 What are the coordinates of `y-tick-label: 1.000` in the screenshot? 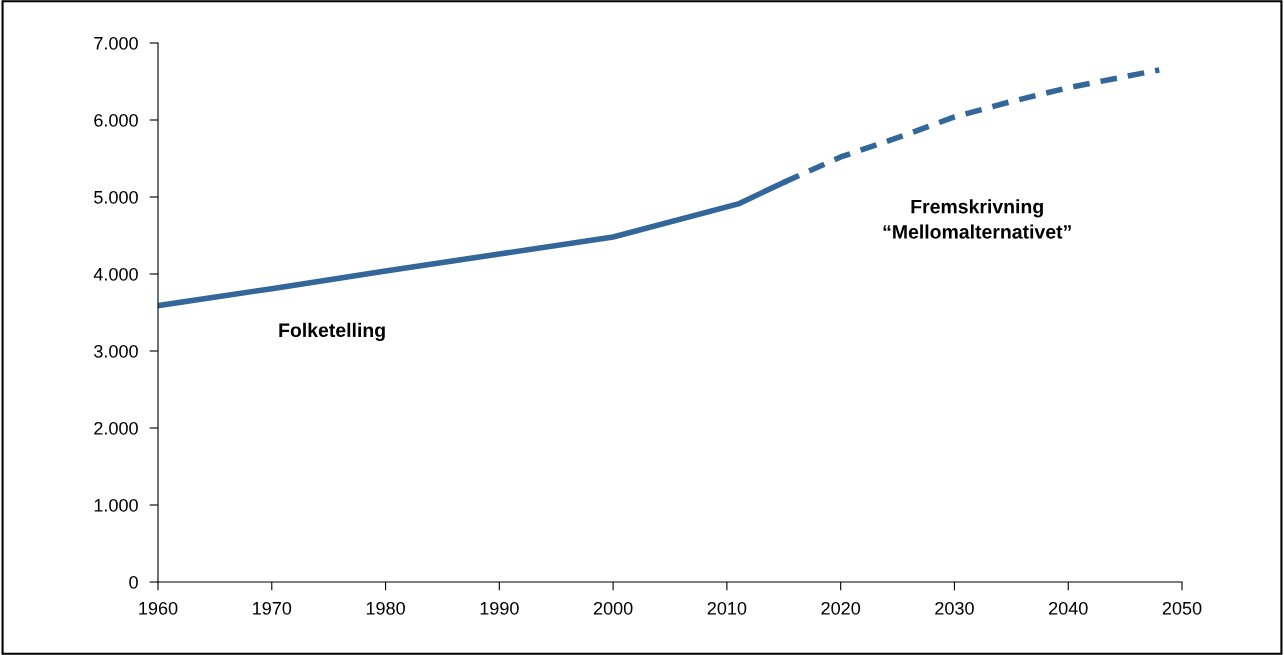 It's located at (116, 505).